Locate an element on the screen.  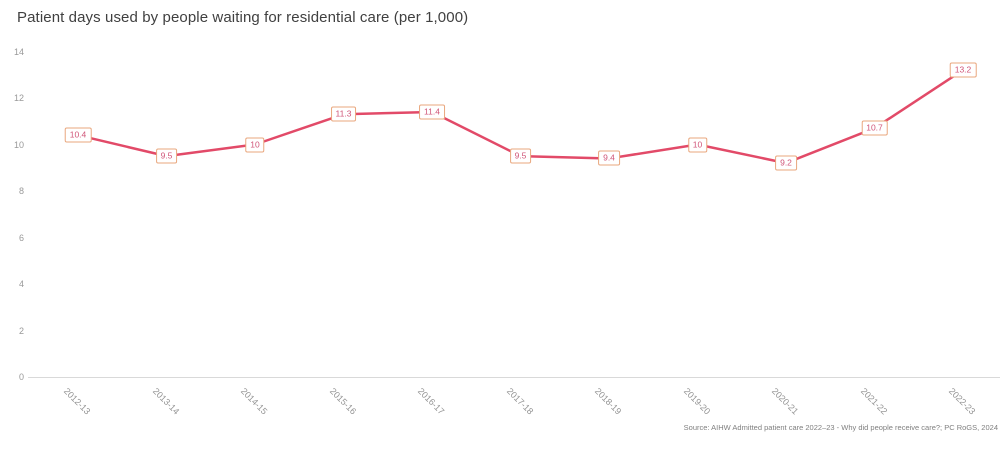
data-point-label: 10.7 is located at coordinates (874, 128).